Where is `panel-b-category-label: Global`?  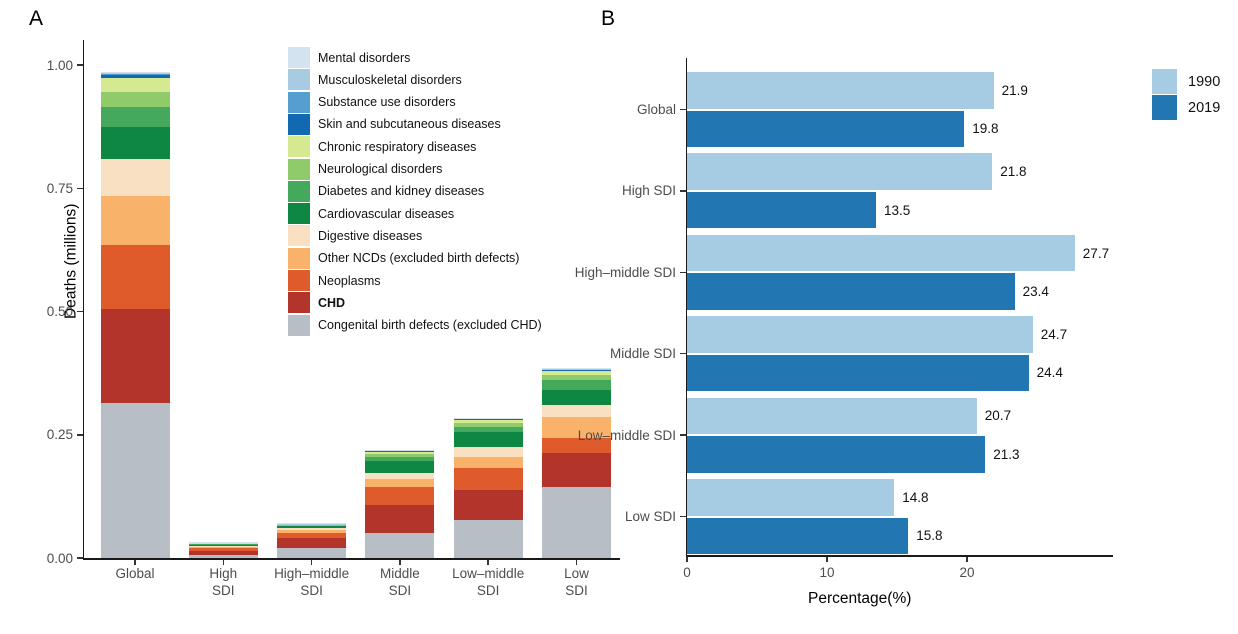
panel-b-category-label: Global is located at coordinates (656, 109).